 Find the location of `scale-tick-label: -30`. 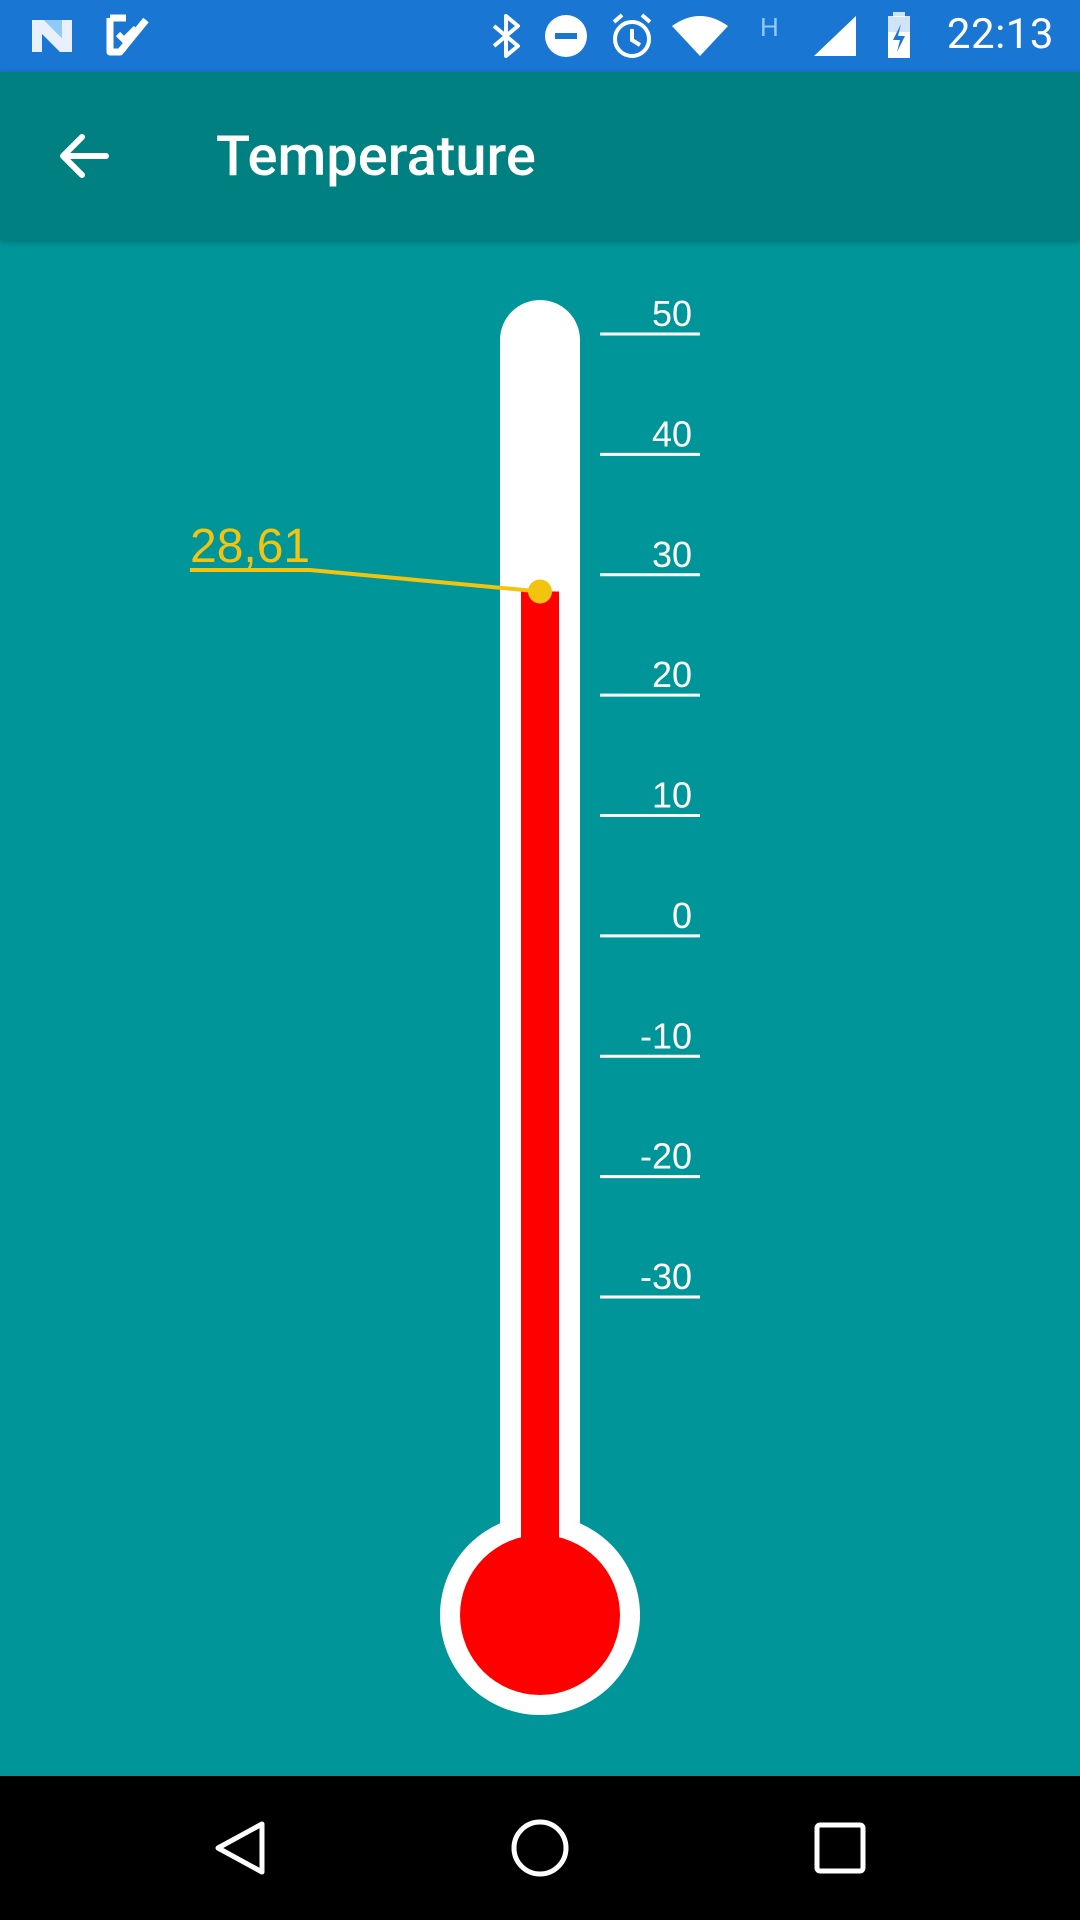

scale-tick-label: -30 is located at coordinates (666, 1276).